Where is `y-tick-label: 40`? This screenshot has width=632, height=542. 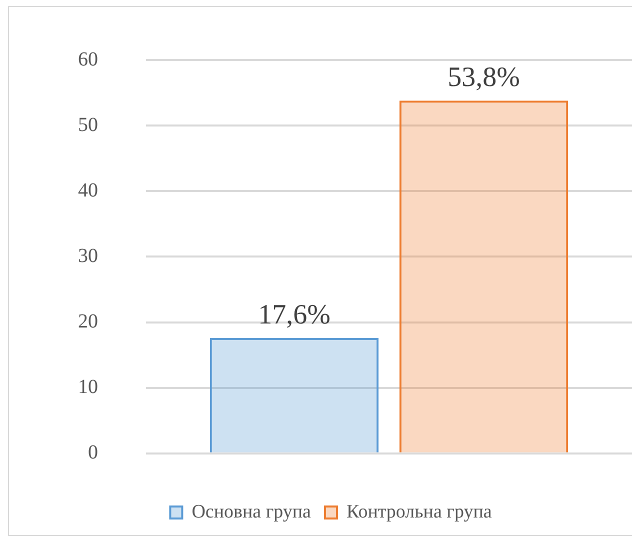
y-tick-label: 40 is located at coordinates (88, 190).